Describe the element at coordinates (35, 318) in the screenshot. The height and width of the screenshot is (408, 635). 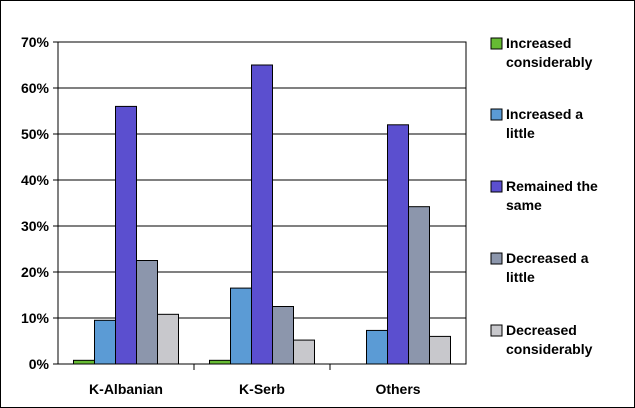
I see `y-tick-label: 10%` at that location.